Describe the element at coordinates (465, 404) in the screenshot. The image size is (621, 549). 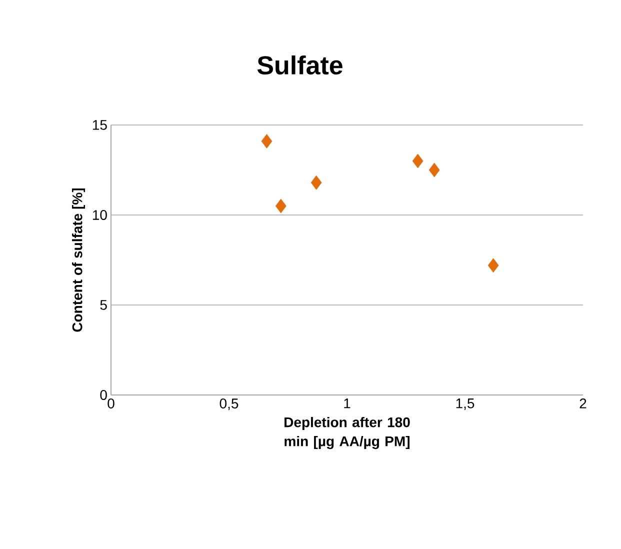
I see `x-tick-label: 1,5` at that location.